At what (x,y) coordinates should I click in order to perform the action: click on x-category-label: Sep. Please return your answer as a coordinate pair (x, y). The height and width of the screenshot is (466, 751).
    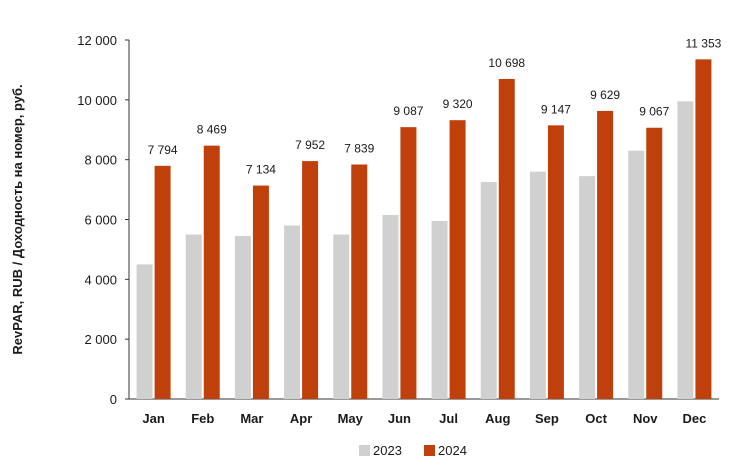
    Looking at the image, I should click on (547, 418).